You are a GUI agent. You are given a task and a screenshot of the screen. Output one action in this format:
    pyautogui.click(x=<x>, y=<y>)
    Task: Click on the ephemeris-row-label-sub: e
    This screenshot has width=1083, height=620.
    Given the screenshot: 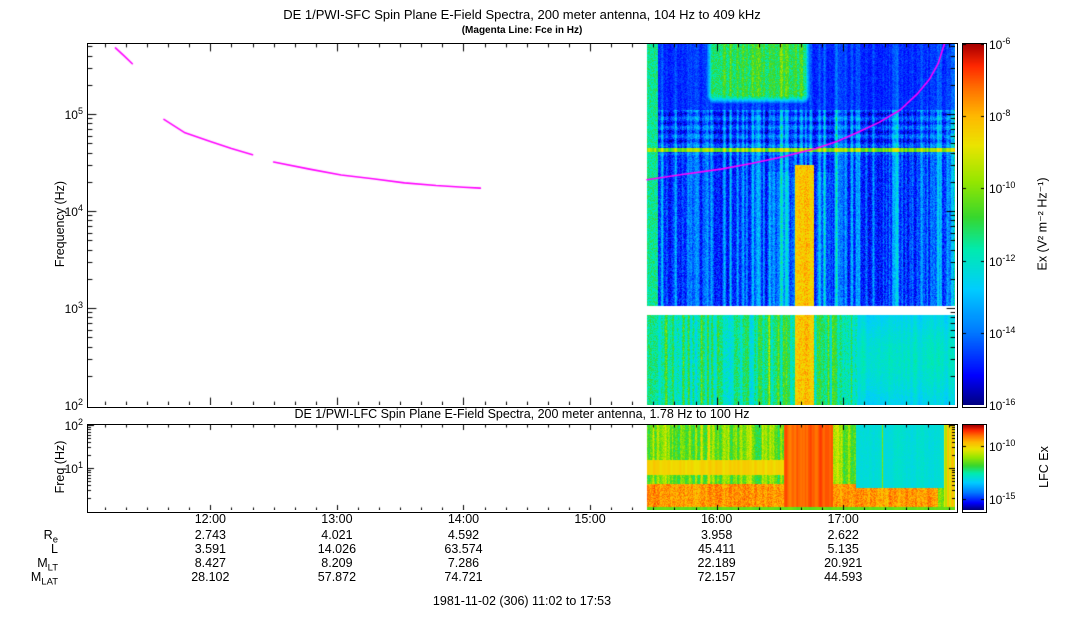 What is the action you would take?
    pyautogui.click(x=55, y=540)
    